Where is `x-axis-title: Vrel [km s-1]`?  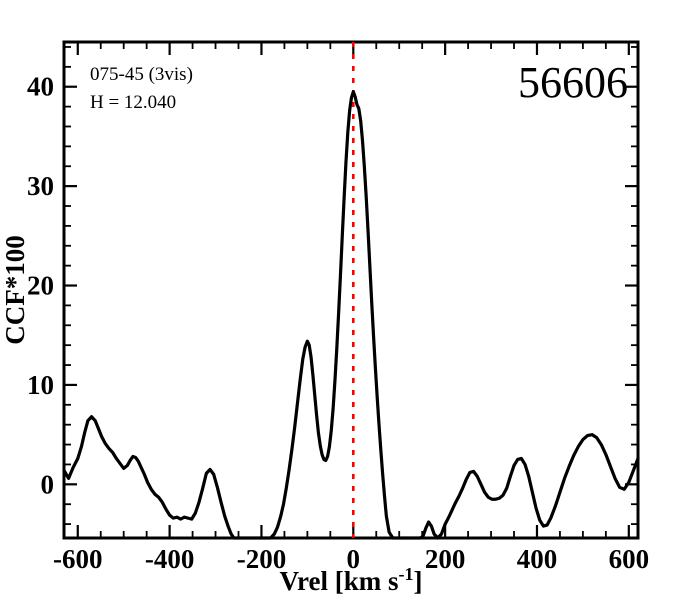
x-axis-title: Vrel [km s-1] is located at coordinates (351, 580).